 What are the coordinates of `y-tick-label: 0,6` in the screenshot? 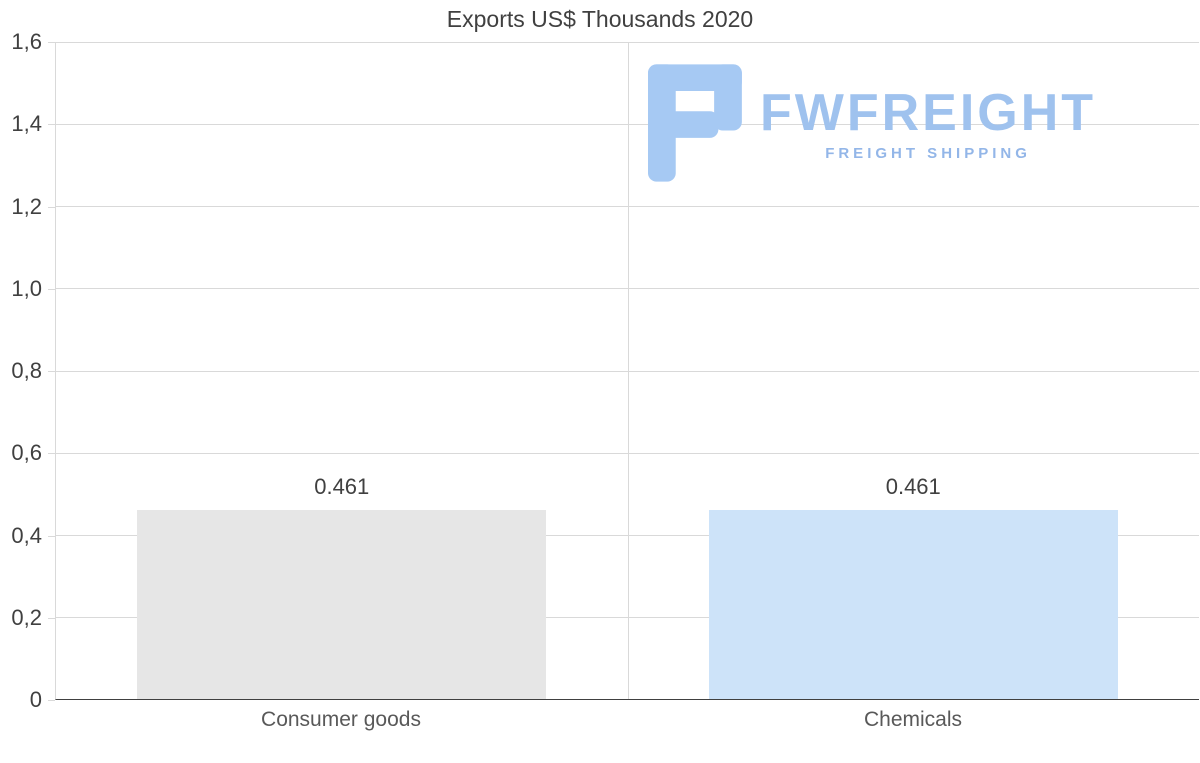 It's located at (26, 453).